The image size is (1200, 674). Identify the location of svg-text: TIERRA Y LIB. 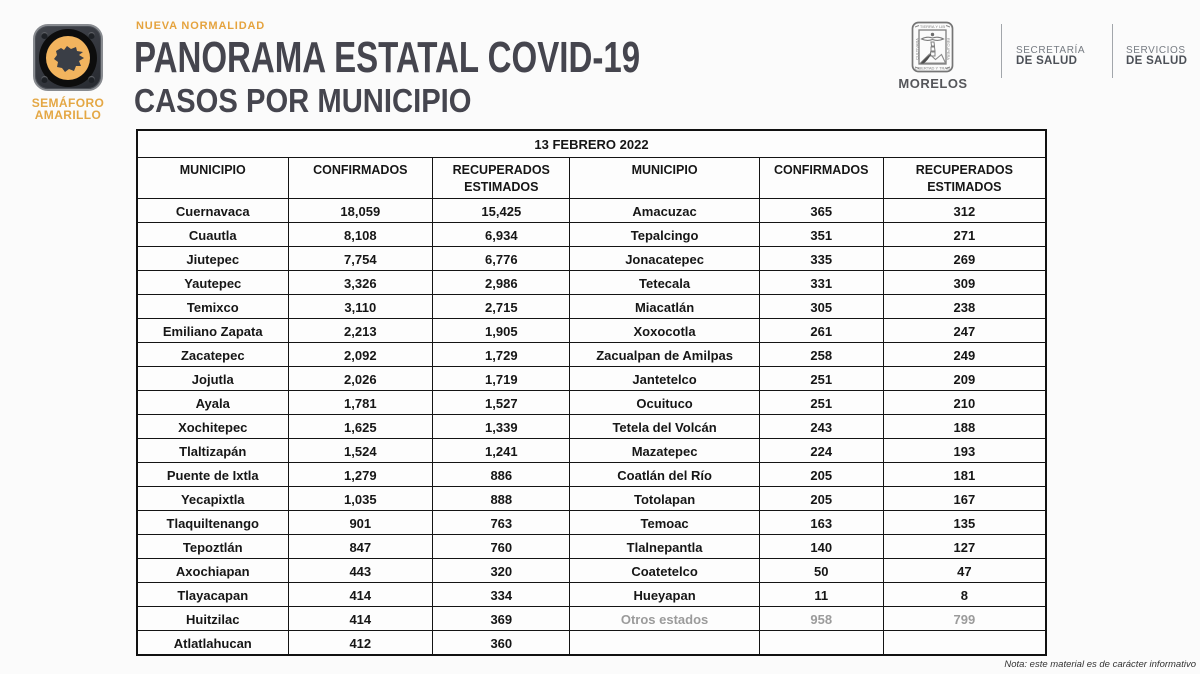
(933, 26).